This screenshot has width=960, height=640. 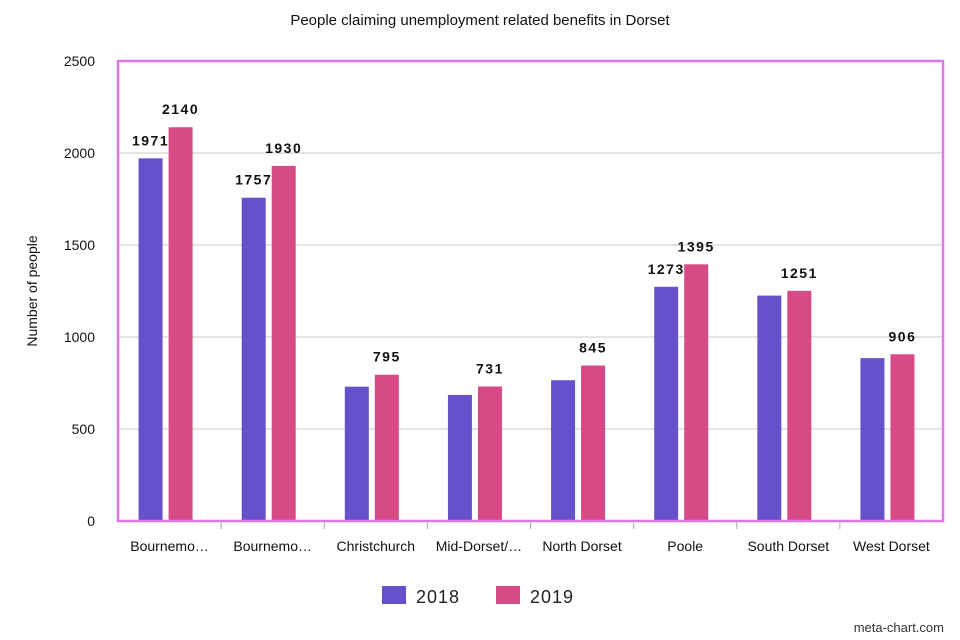 I want to click on y-tick-label: 2500, so click(x=79, y=61).